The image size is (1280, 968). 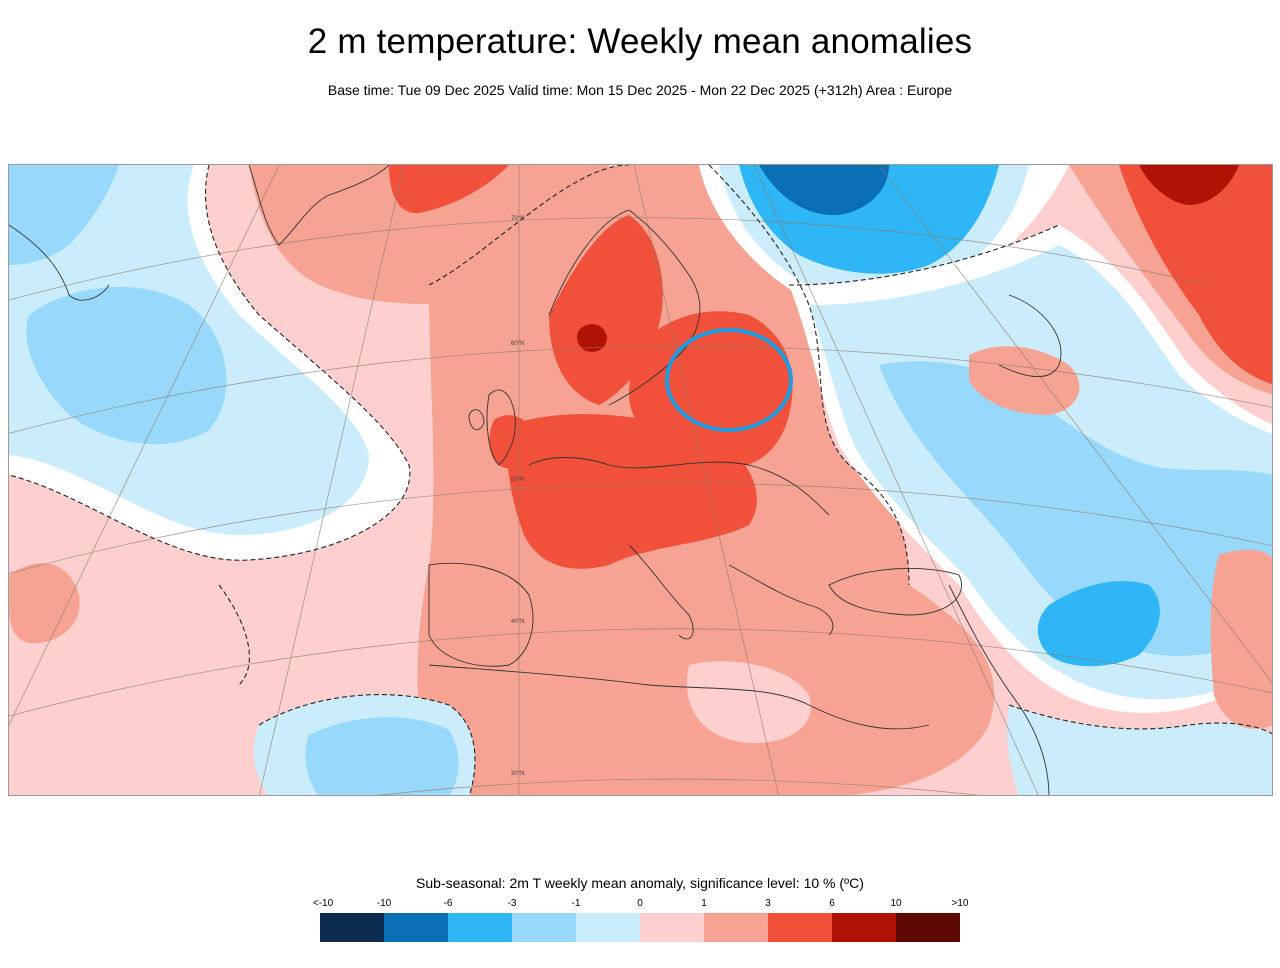 I want to click on latitude-labels: 70°N 60°N 50°N 40°N 30°N, so click(x=517, y=496).